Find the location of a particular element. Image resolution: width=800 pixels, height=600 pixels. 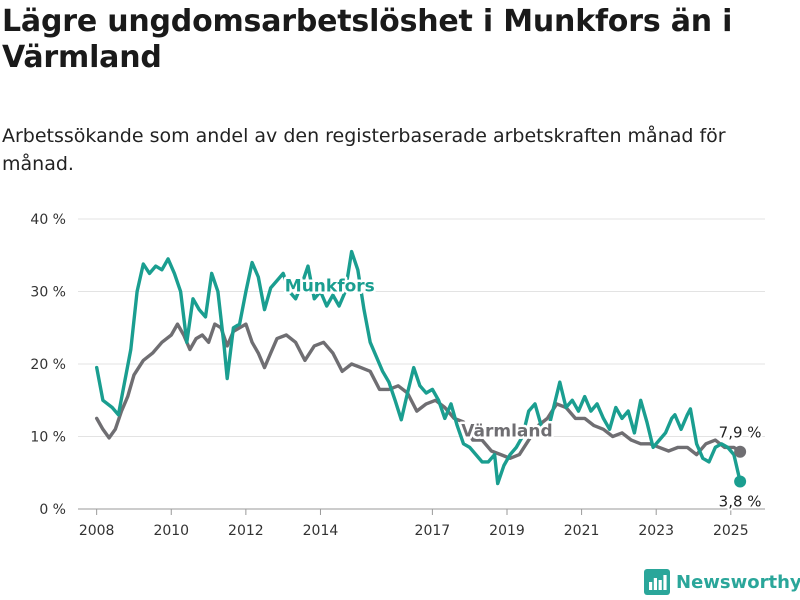

y-tick-label: 10 % is located at coordinates (48, 438).